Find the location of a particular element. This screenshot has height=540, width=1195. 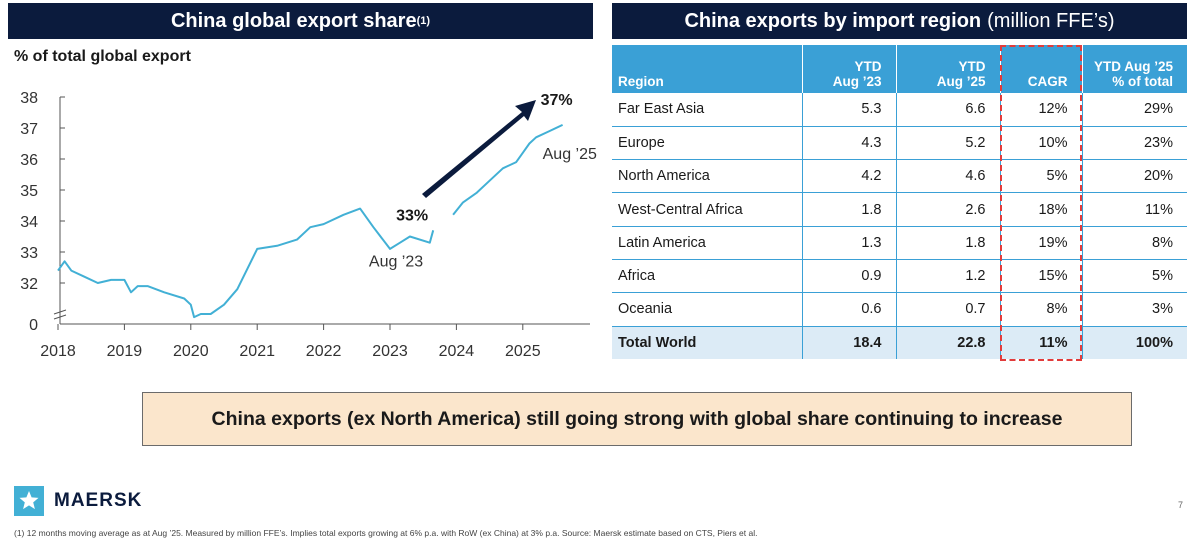

cell-cagr: 11% is located at coordinates (1041, 343).